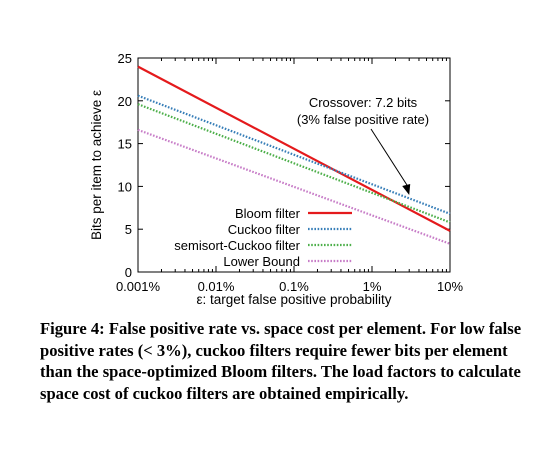  What do you see at coordinates (293, 299) in the screenshot?
I see `x-axis-label: ε: target false positive probability` at bounding box center [293, 299].